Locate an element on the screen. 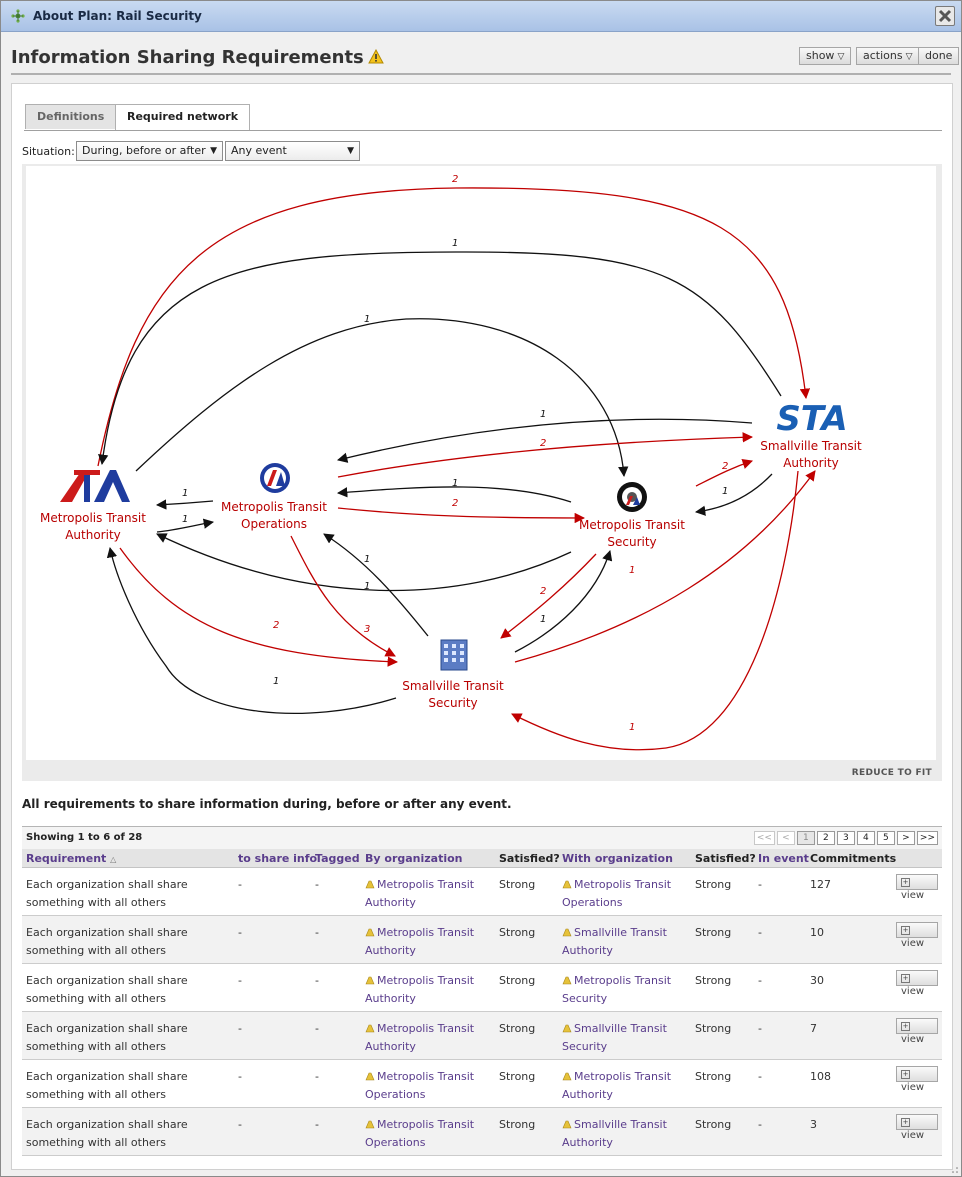 The height and width of the screenshot is (1177, 962). edge-sta-sts is located at coordinates (655, 610).